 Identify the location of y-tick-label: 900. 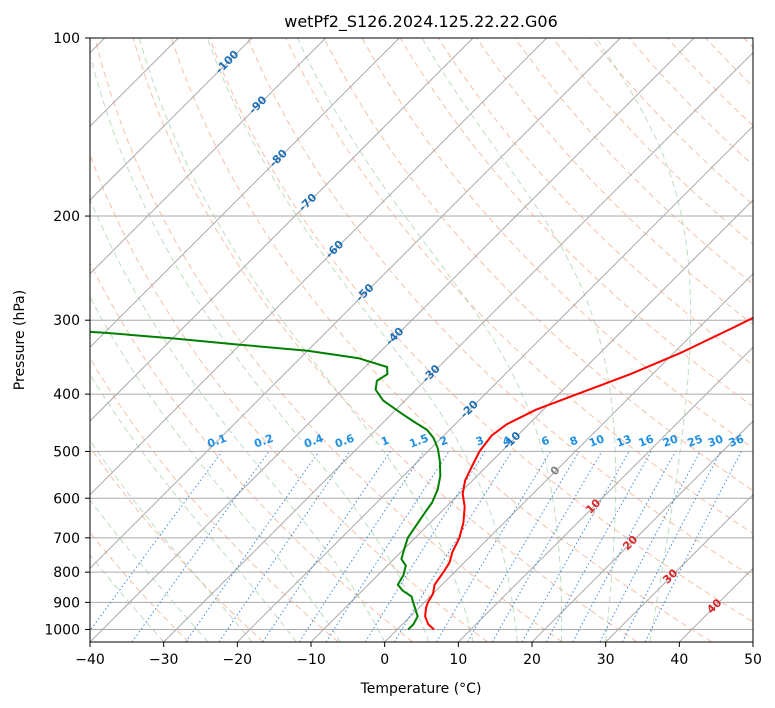
(66, 603).